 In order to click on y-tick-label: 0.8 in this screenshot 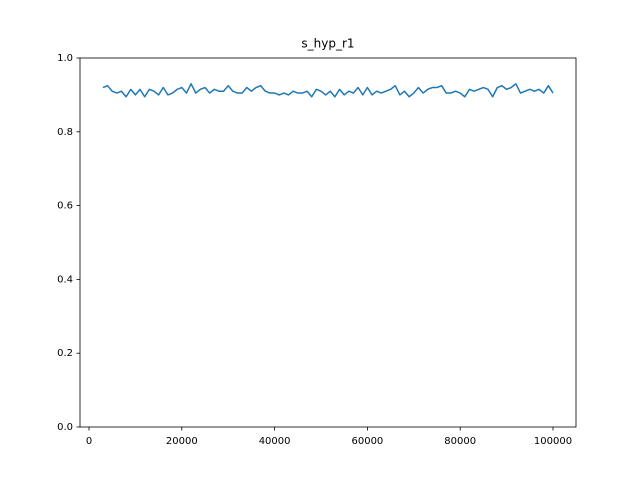, I will do `click(65, 132)`.